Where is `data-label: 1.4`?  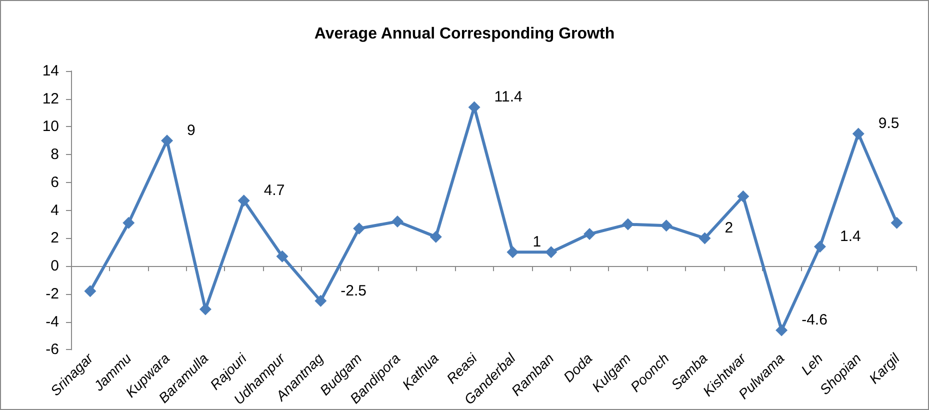
data-label: 1.4 is located at coordinates (850, 237).